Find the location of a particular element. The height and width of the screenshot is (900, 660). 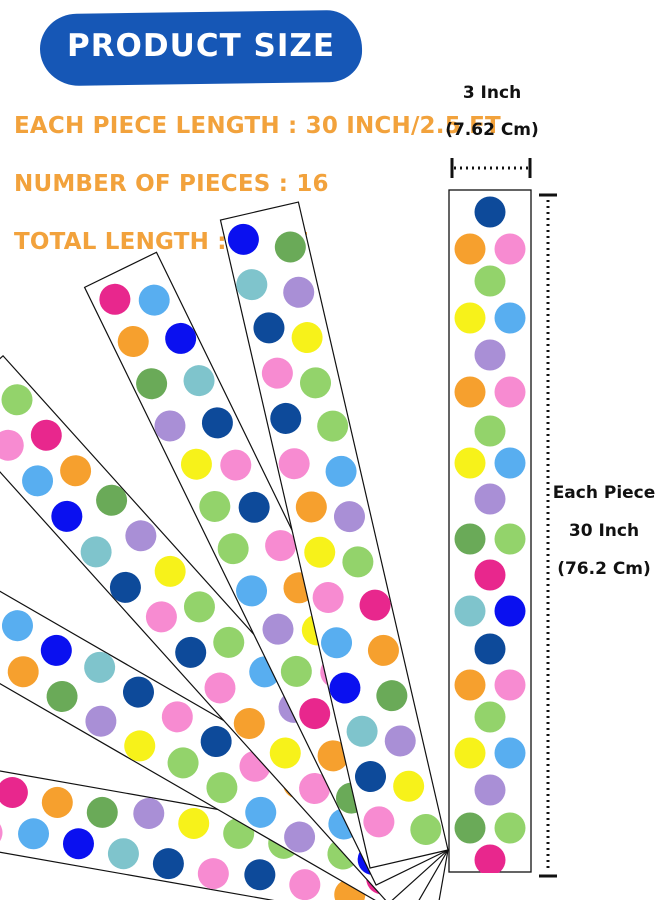

length-cm-label: (76.2 Cm) is located at coordinates (604, 569).